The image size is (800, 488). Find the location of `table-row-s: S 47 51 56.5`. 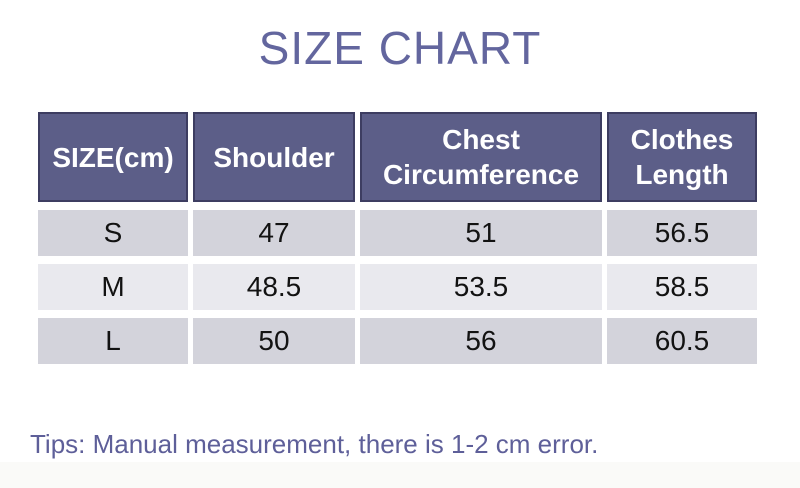

table-row-s: S 47 51 56.5 is located at coordinates (397, 233).